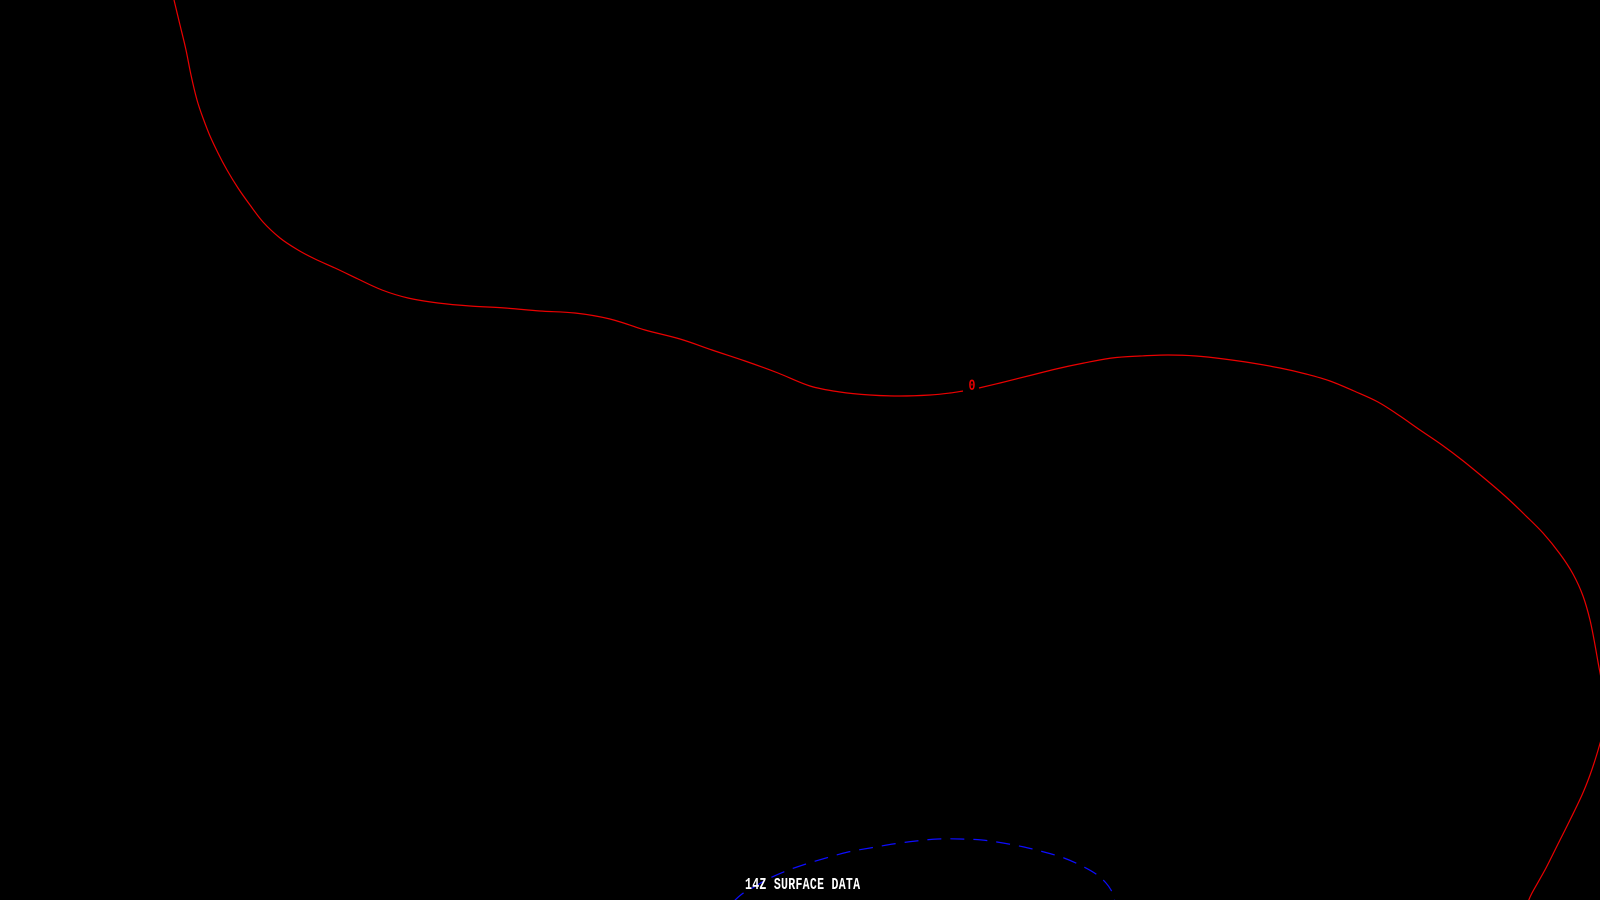 Image resolution: width=1600 pixels, height=900 pixels. I want to click on zero-contour-east-line, so click(1289, 515).